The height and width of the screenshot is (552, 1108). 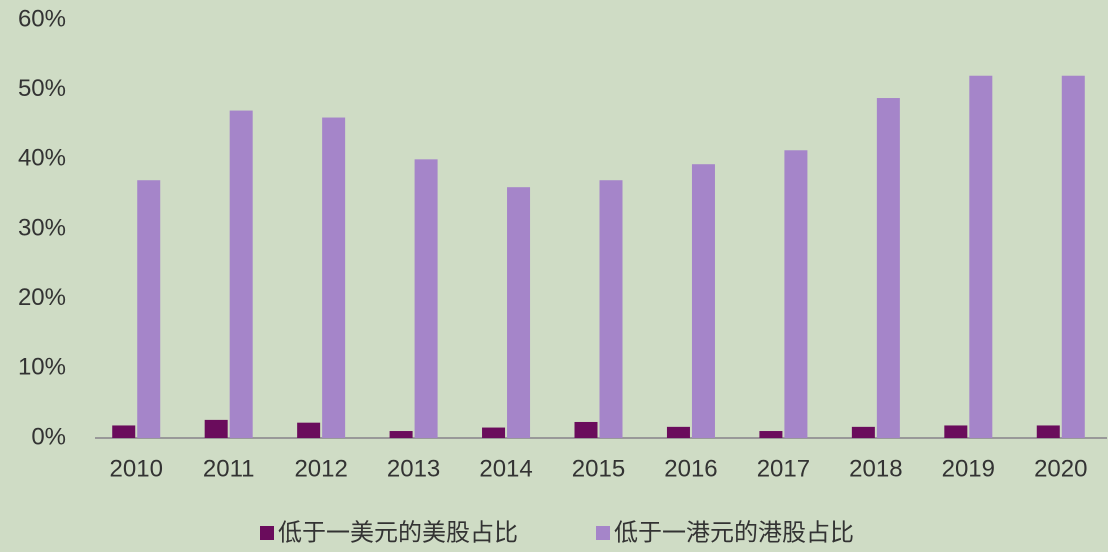 What do you see at coordinates (229, 468) in the screenshot?
I see `x-tick-label: 2011` at bounding box center [229, 468].